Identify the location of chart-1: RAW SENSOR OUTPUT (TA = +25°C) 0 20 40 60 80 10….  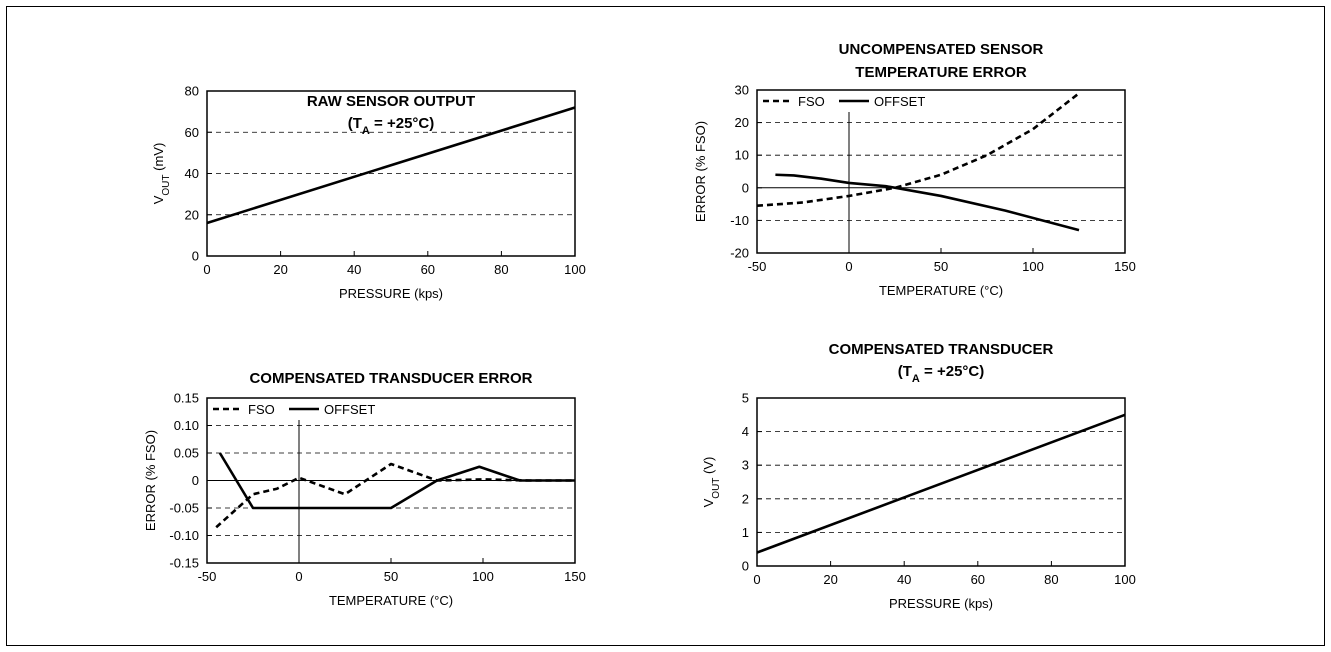
(368, 193).